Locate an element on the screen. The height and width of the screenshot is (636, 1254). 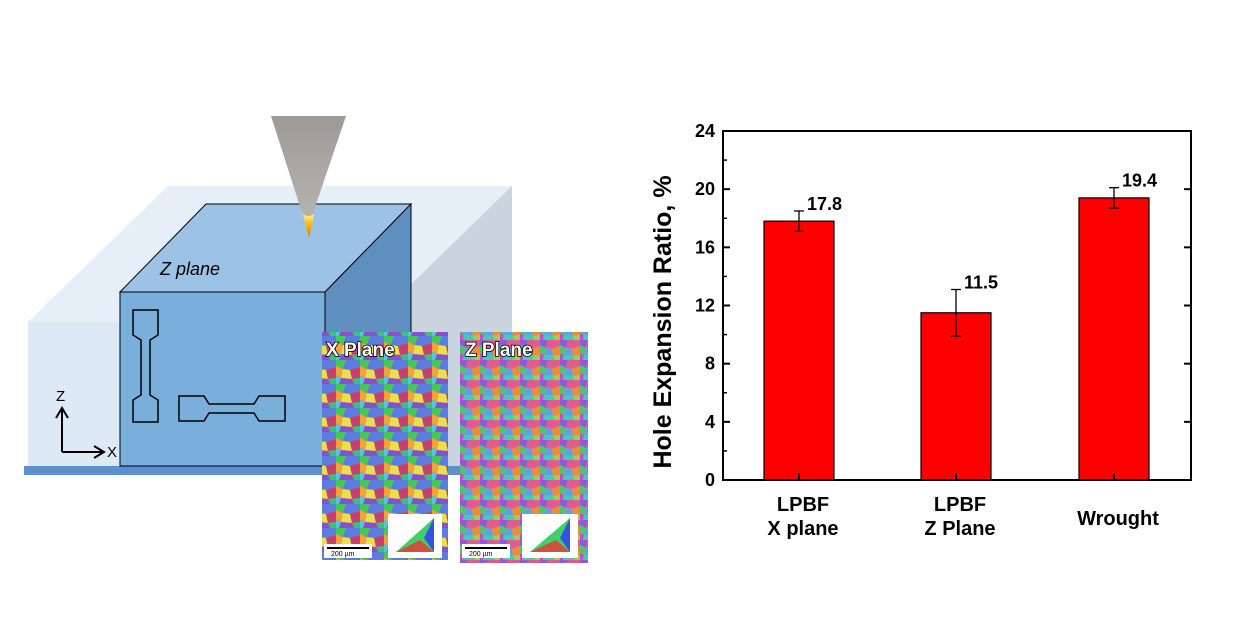
value-label-3: 19.4 is located at coordinates (1139, 181).